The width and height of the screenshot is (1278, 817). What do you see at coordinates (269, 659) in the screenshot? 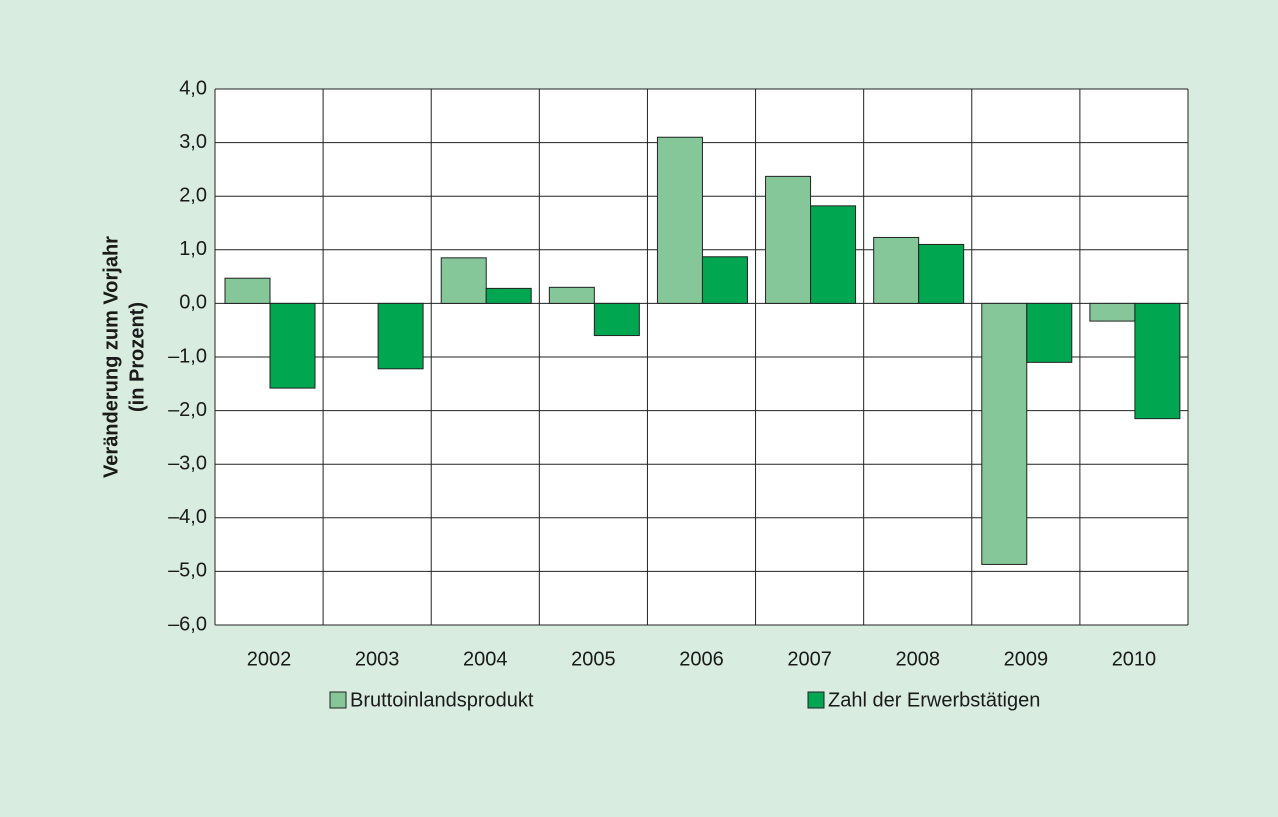
I see `x-tick-label: 2002` at bounding box center [269, 659].